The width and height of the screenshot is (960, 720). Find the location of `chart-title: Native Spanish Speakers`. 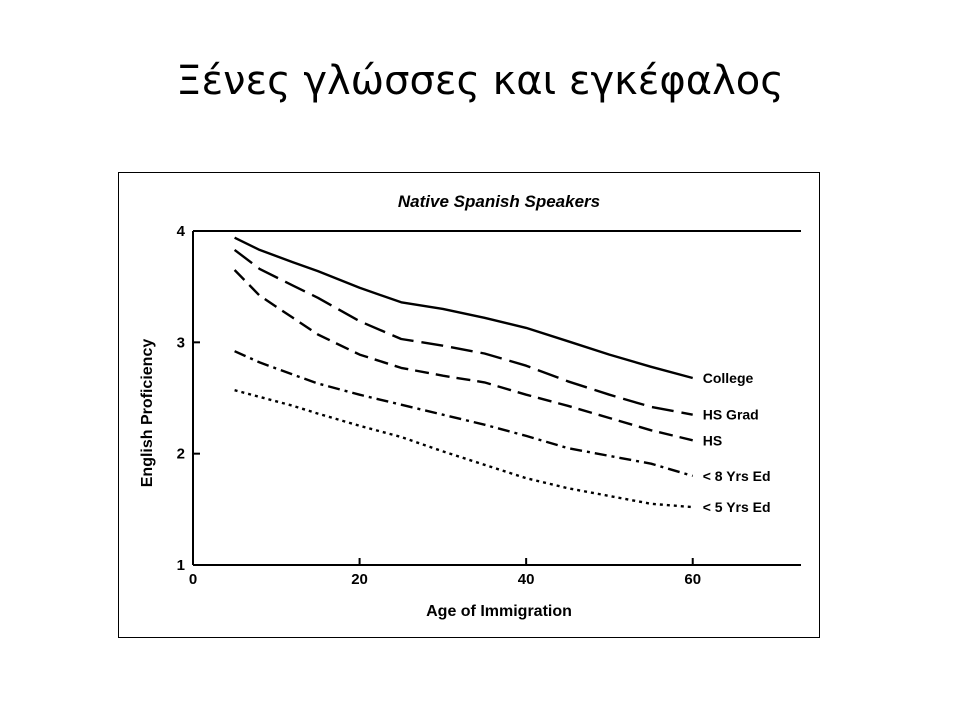

chart-title: Native Spanish Speakers is located at coordinates (499, 201).